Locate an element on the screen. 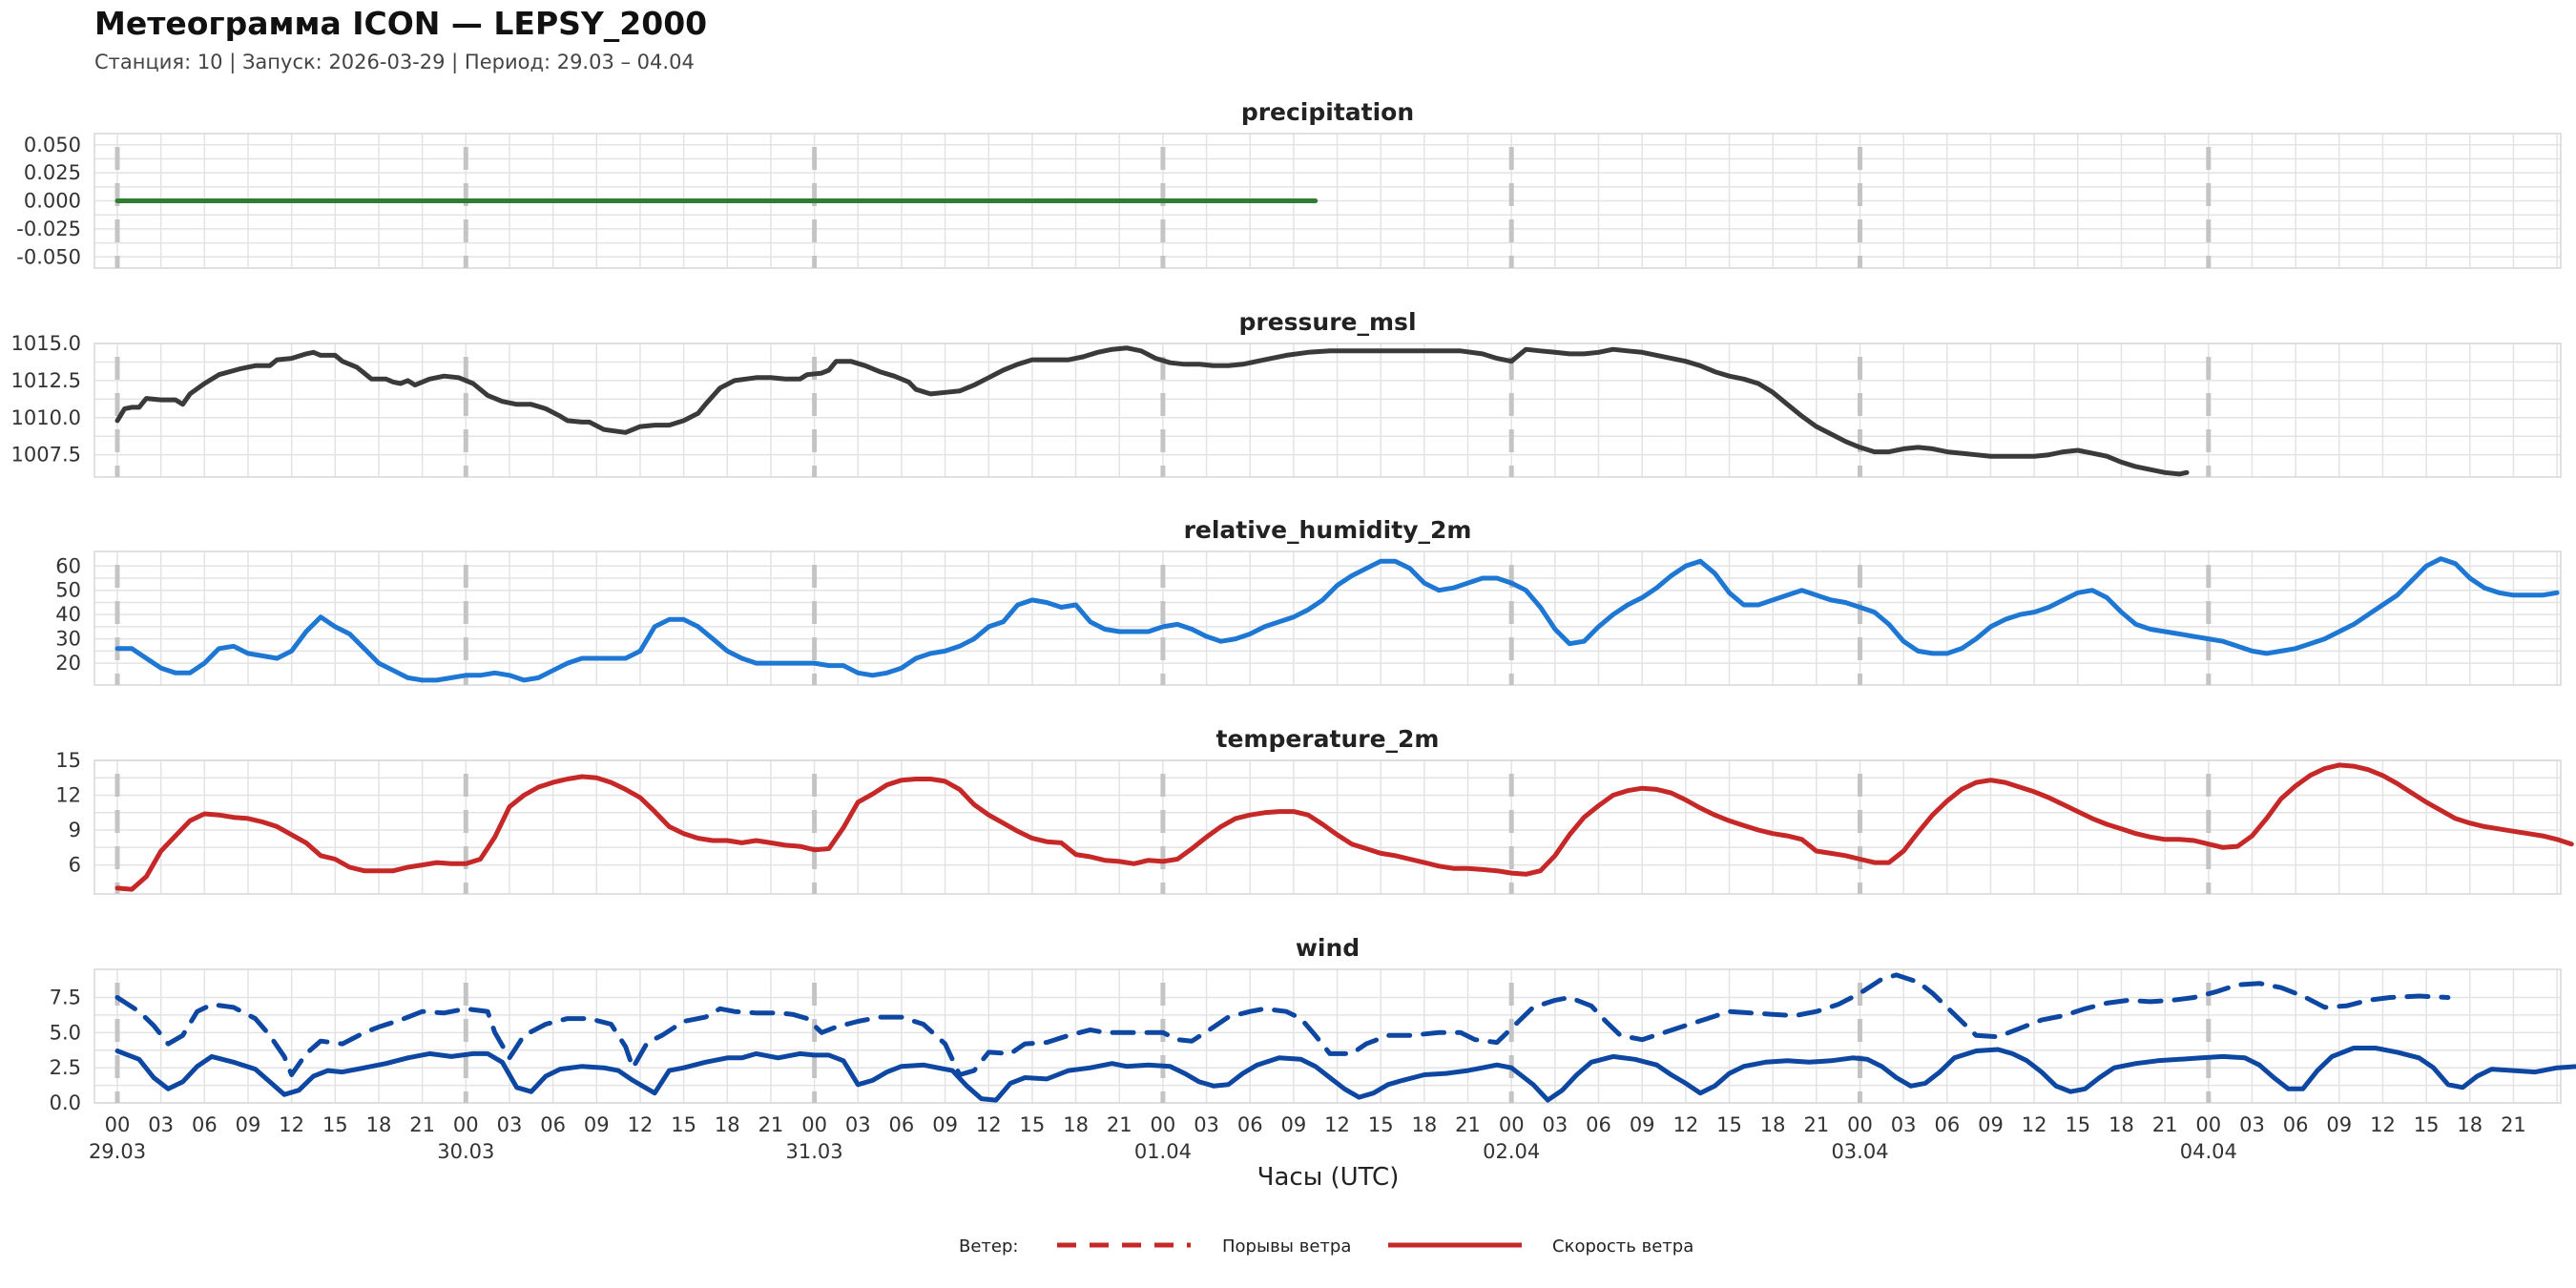  y-tick-label: 50 is located at coordinates (68, 590).